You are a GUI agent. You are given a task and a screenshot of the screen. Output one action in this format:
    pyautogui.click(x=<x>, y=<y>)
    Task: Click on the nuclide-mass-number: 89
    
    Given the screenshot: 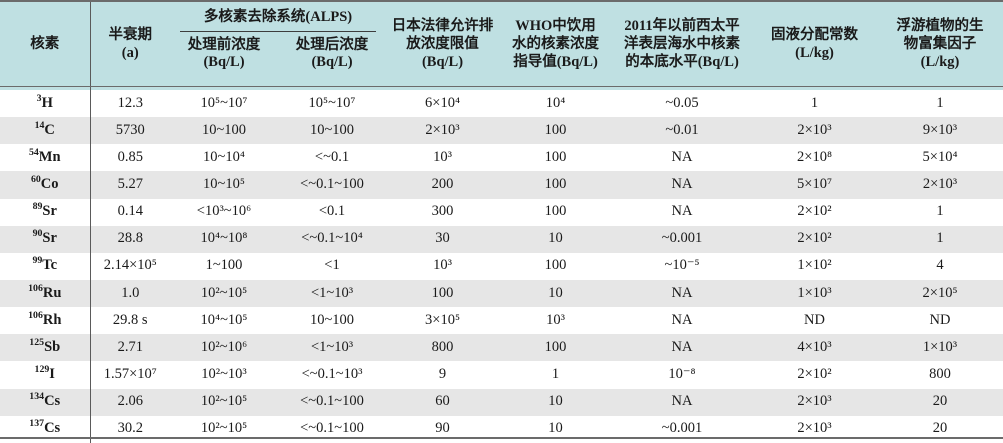 What is the action you would take?
    pyautogui.click(x=37, y=207)
    